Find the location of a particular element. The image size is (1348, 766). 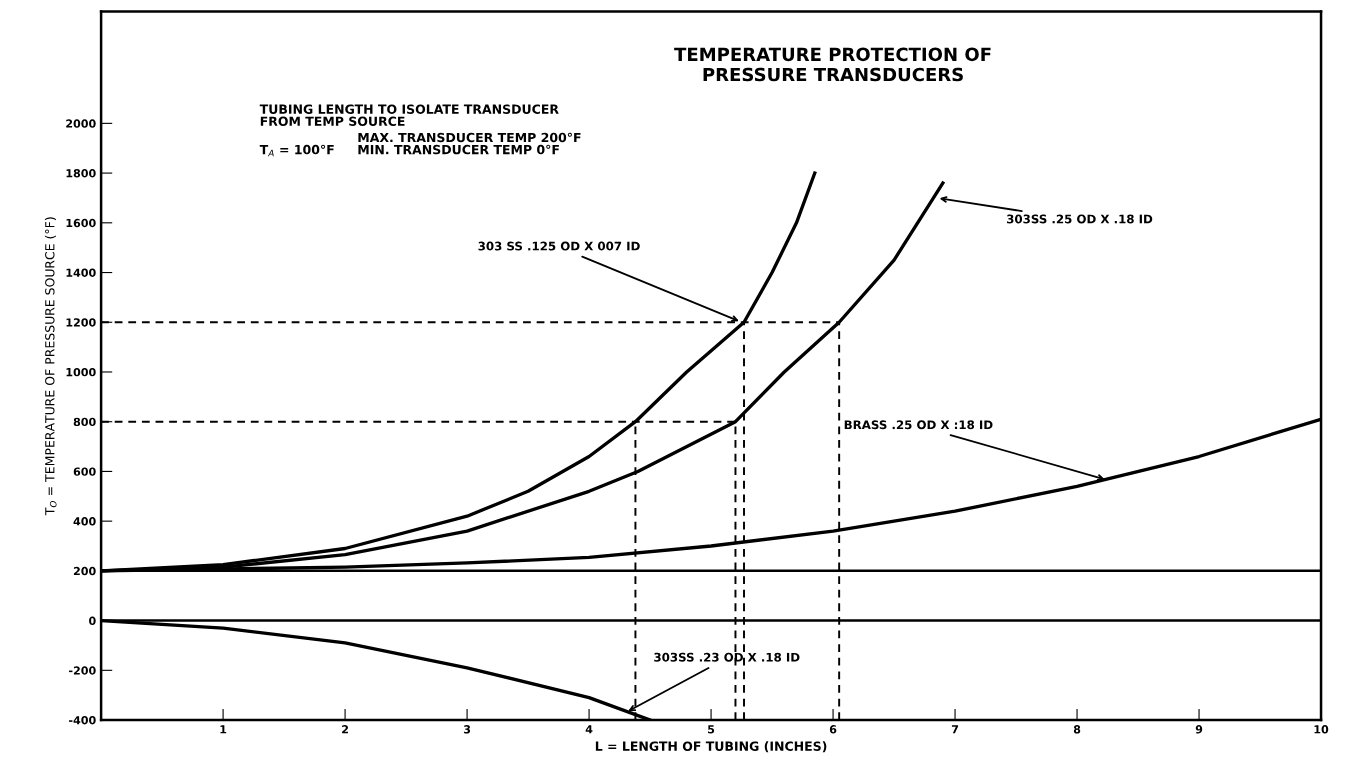

y-tick-label: 600 is located at coordinates (84, 471).